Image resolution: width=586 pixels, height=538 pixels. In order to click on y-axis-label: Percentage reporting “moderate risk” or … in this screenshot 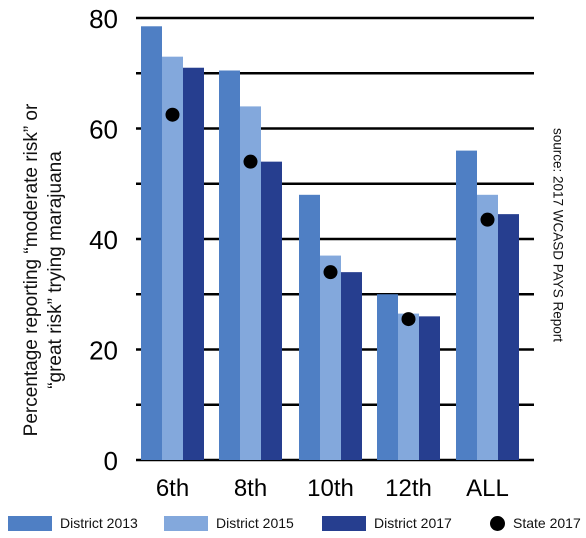, I will do `click(43, 270)`.